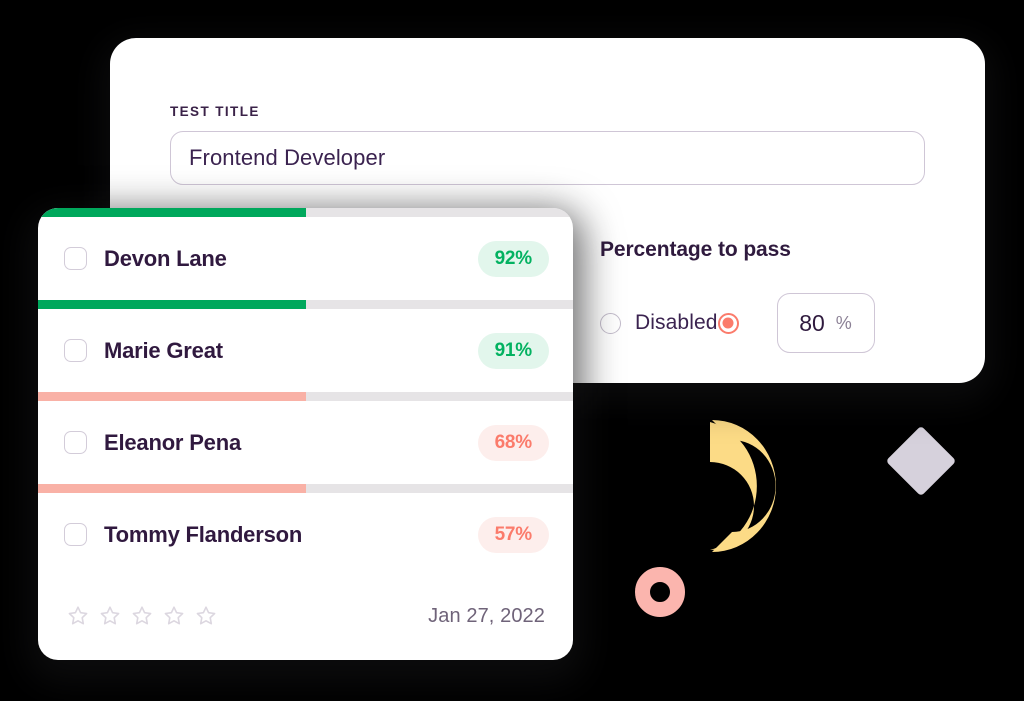 The height and width of the screenshot is (701, 1024). Describe the element at coordinates (843, 322) in the screenshot. I see `percent-symbol: %` at that location.